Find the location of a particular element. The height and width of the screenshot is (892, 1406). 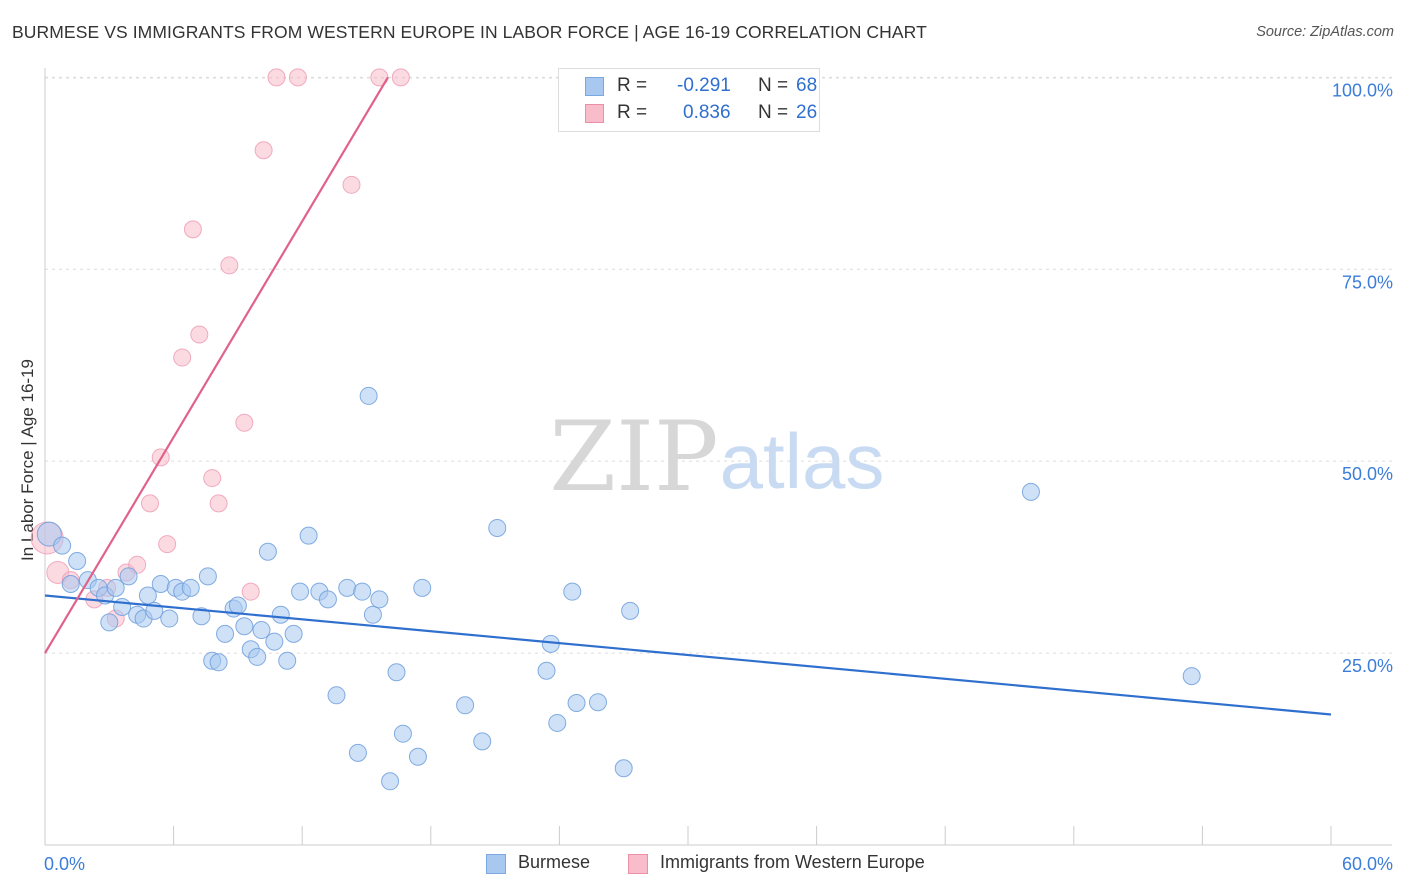

y-tick-label: 50.0% is located at coordinates (1367, 474).